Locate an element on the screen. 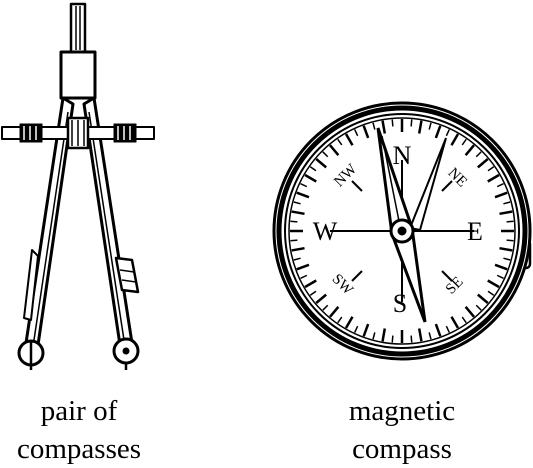 The height and width of the screenshot is (468, 533). caption-magnetic-compass: magnetic compass is located at coordinates (402, 430).